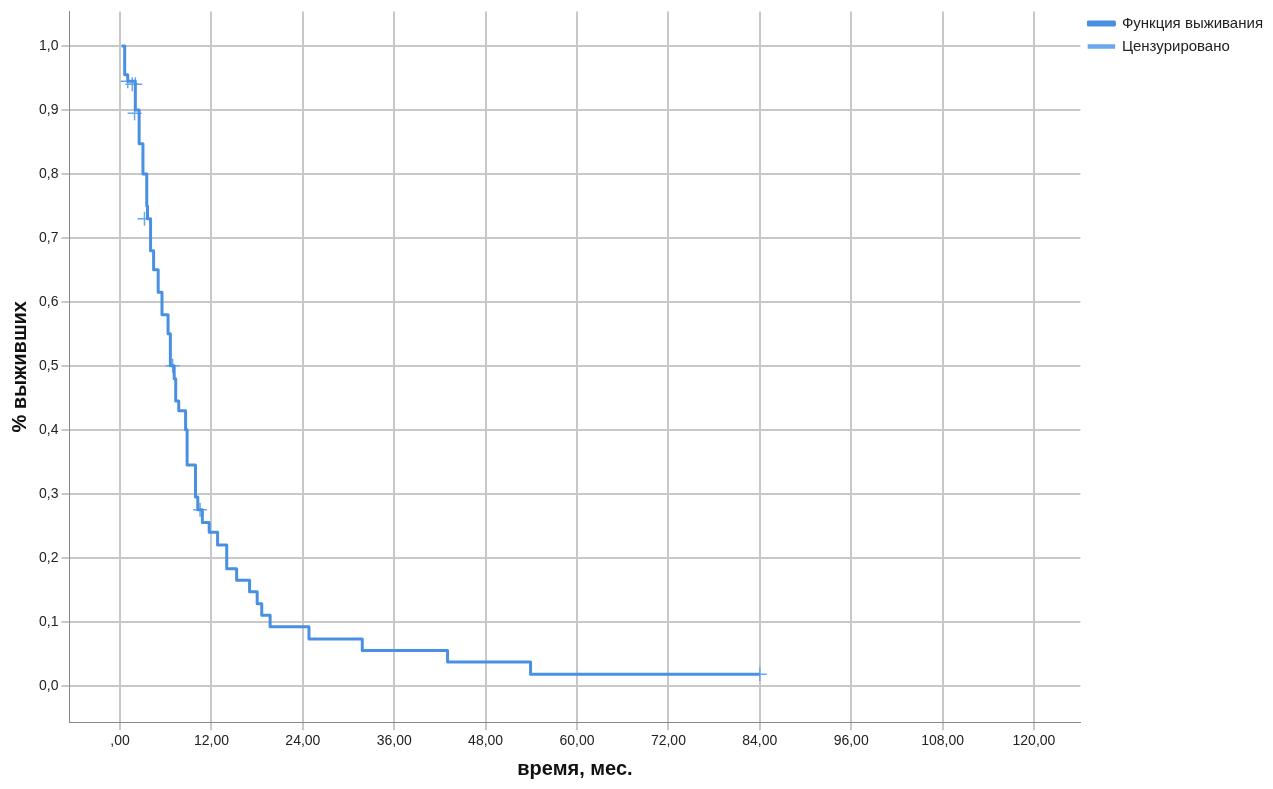 The image size is (1273, 789). I want to click on x-tick-label: 120,00, so click(1034, 740).